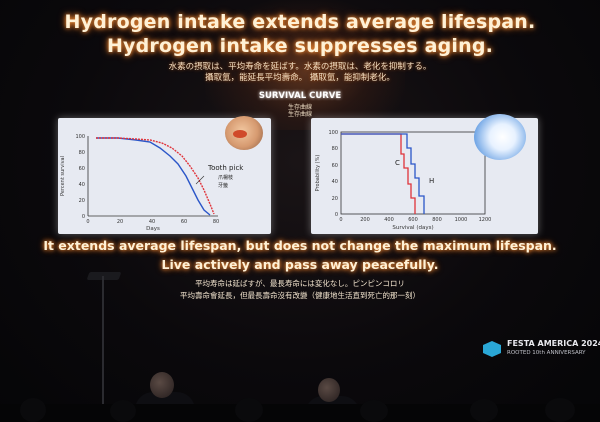 This screenshot has height=422, width=600. Describe the element at coordinates (461, 220) in the screenshot. I see `right-xtick: 1000` at that location.